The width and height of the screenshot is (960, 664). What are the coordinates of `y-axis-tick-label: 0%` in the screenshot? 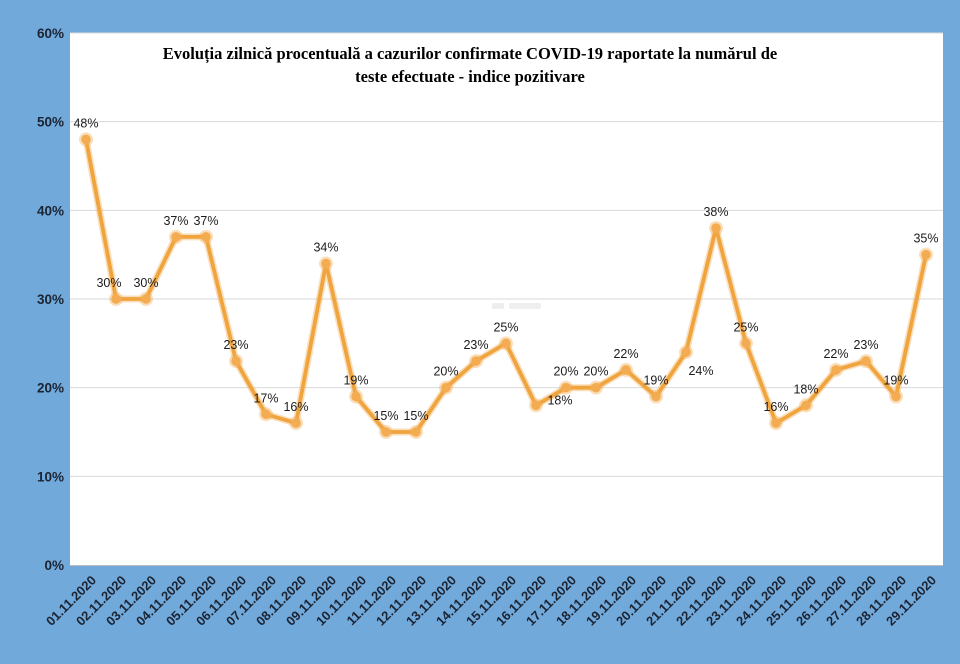 It's located at (54, 565).